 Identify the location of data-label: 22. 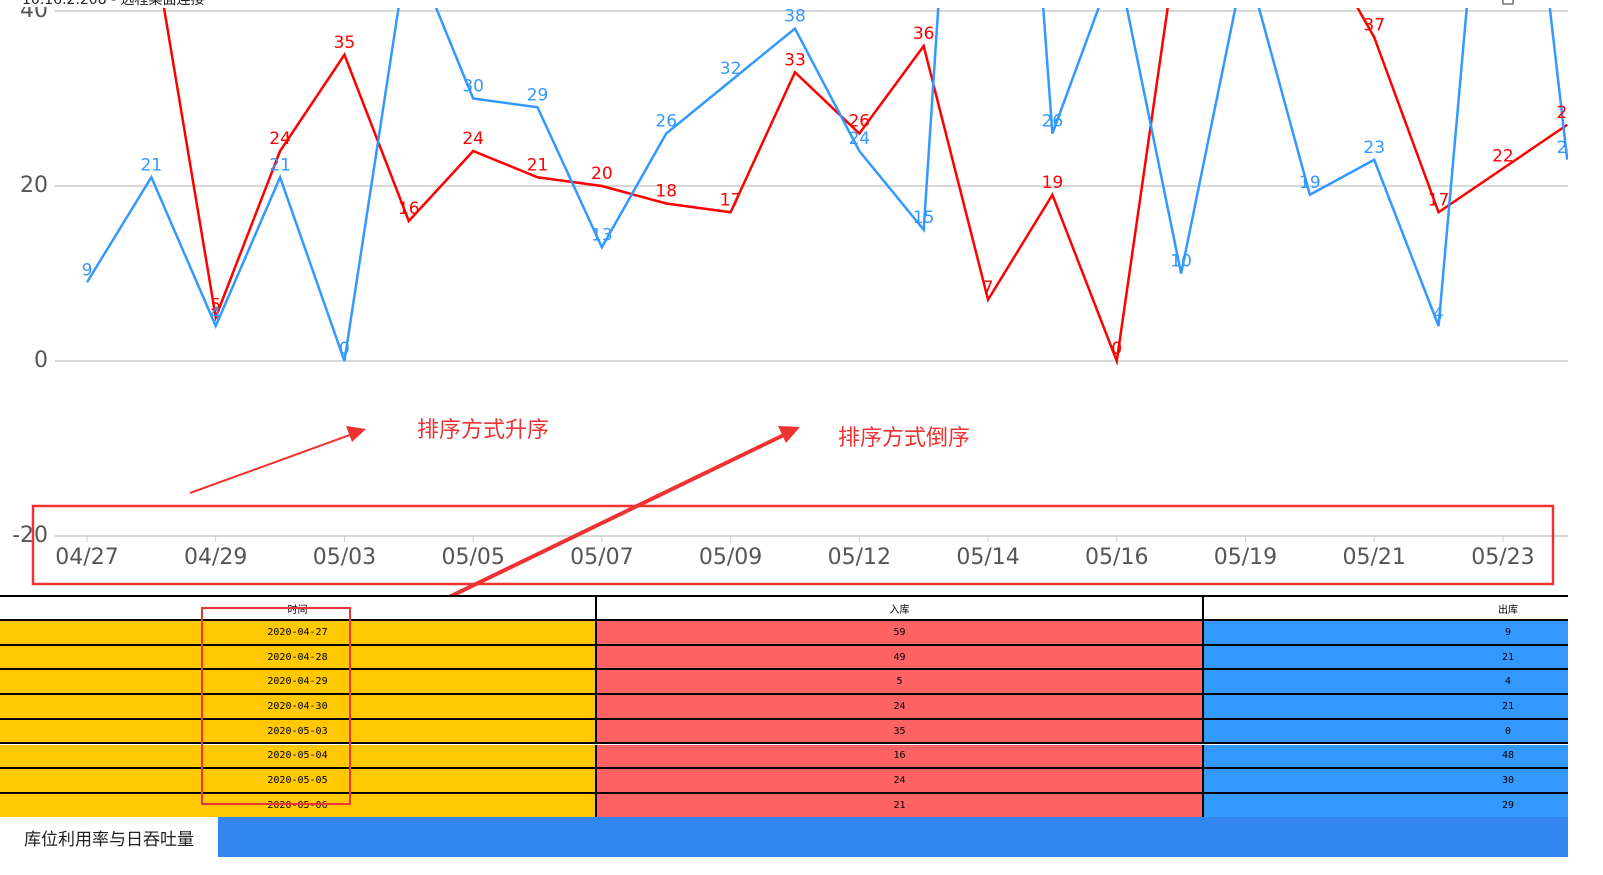
(1503, 157).